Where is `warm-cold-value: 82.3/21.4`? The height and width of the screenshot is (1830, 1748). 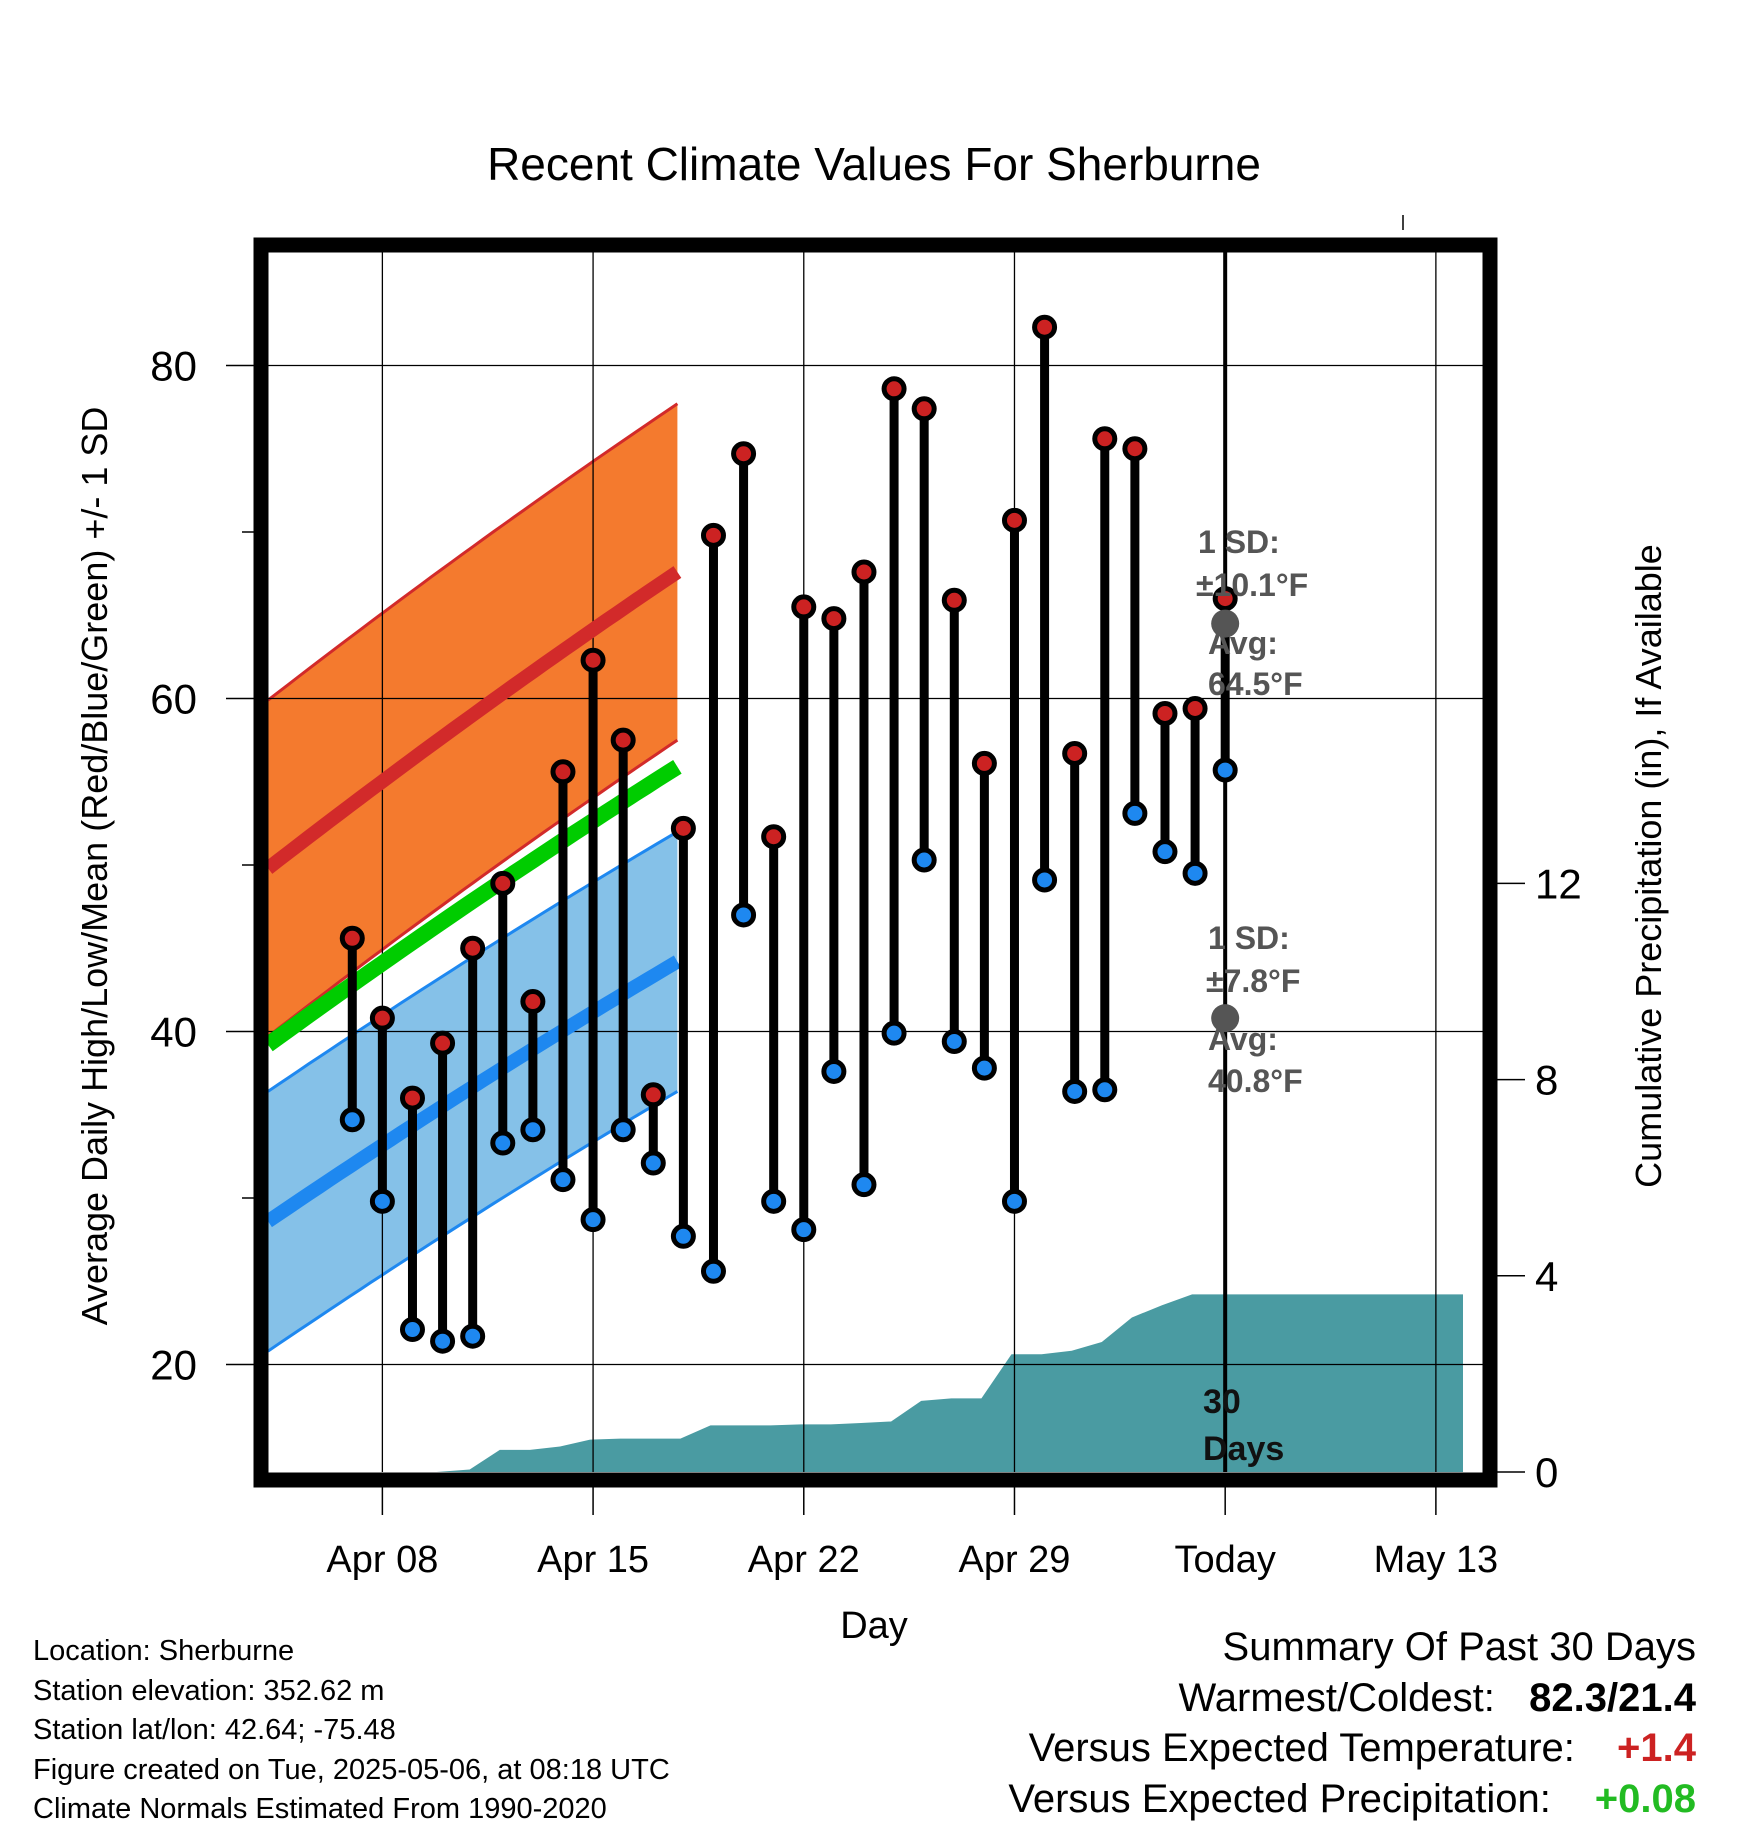 warm-cold-value: 82.3/21.4 is located at coordinates (1612, 1697).